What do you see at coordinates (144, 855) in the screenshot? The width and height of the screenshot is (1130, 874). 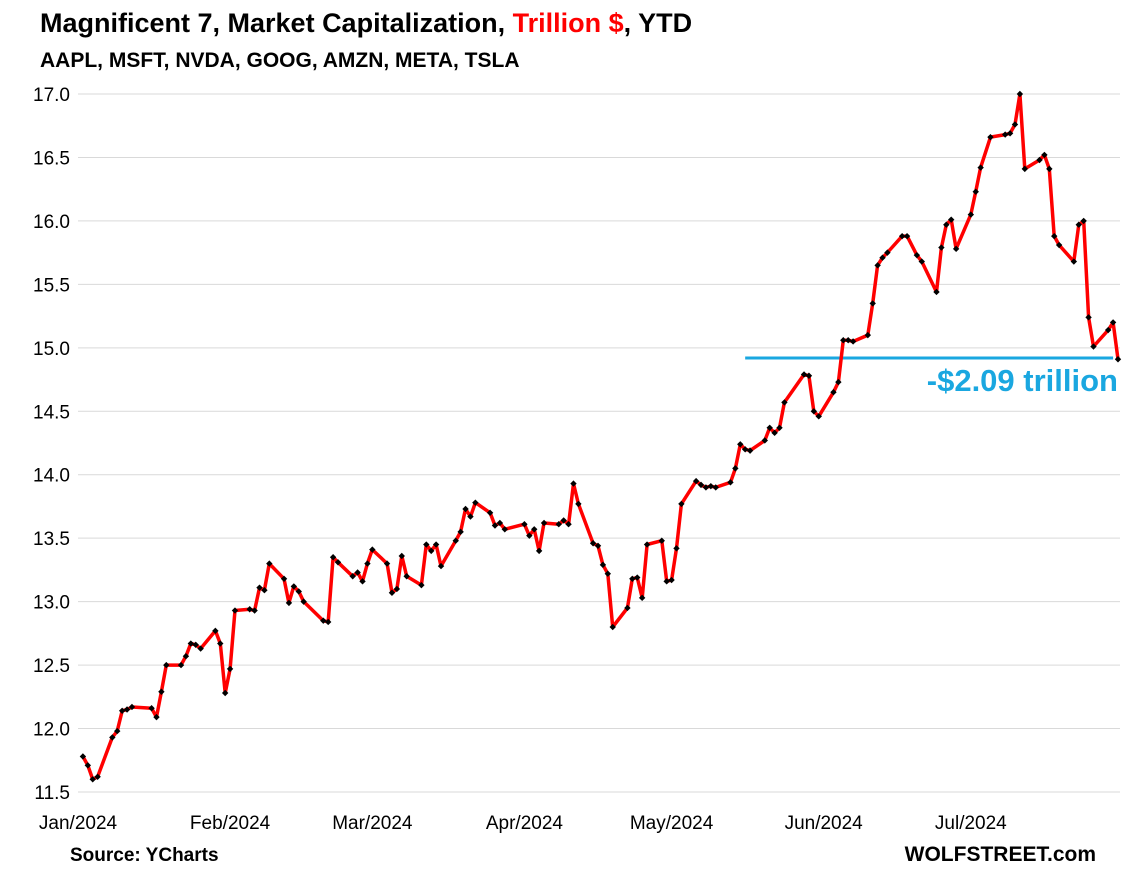 I see `source-note: Source: YCharts` at bounding box center [144, 855].